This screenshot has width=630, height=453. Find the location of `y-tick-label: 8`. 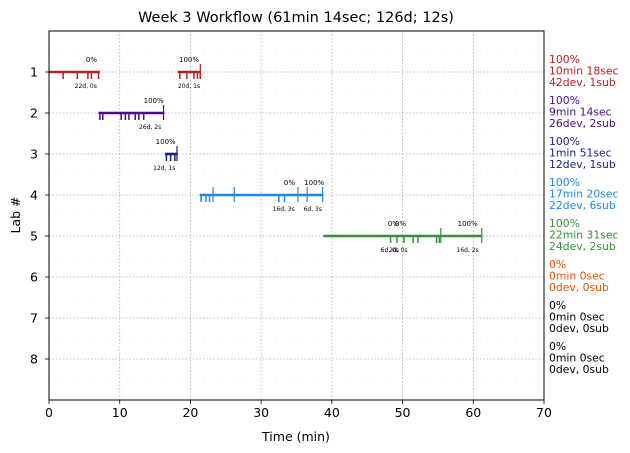

y-tick-label: 8 is located at coordinates (34, 359).